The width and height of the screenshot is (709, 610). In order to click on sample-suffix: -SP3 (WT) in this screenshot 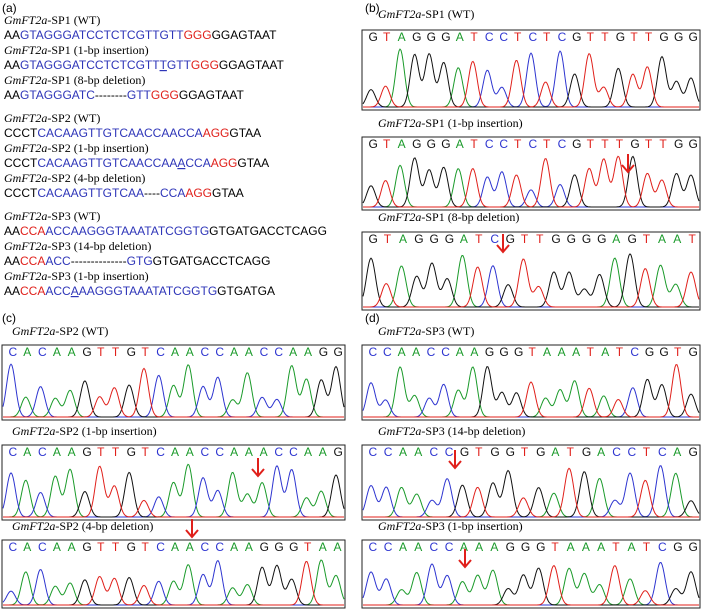, I will do `click(73, 216)`.